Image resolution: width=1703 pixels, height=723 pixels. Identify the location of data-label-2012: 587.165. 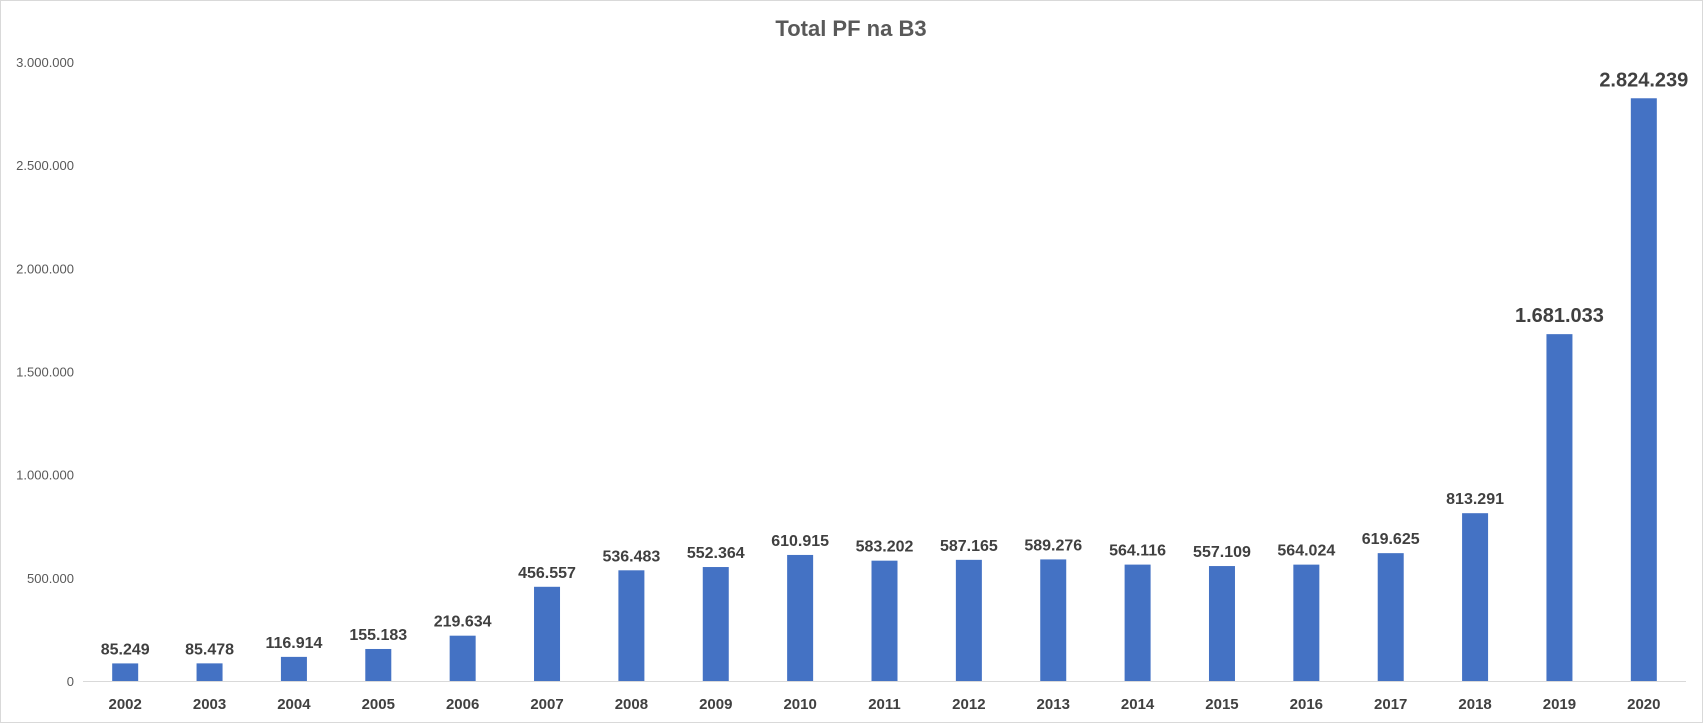
(969, 546).